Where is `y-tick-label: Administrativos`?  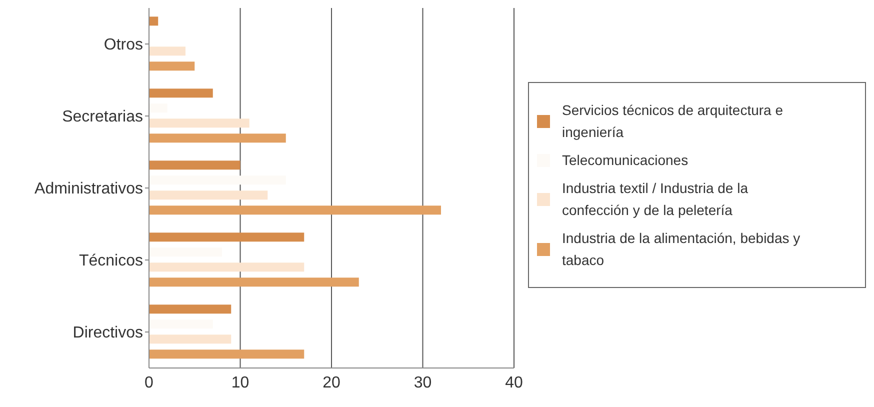 y-tick-label: Administrativos is located at coordinates (88, 189).